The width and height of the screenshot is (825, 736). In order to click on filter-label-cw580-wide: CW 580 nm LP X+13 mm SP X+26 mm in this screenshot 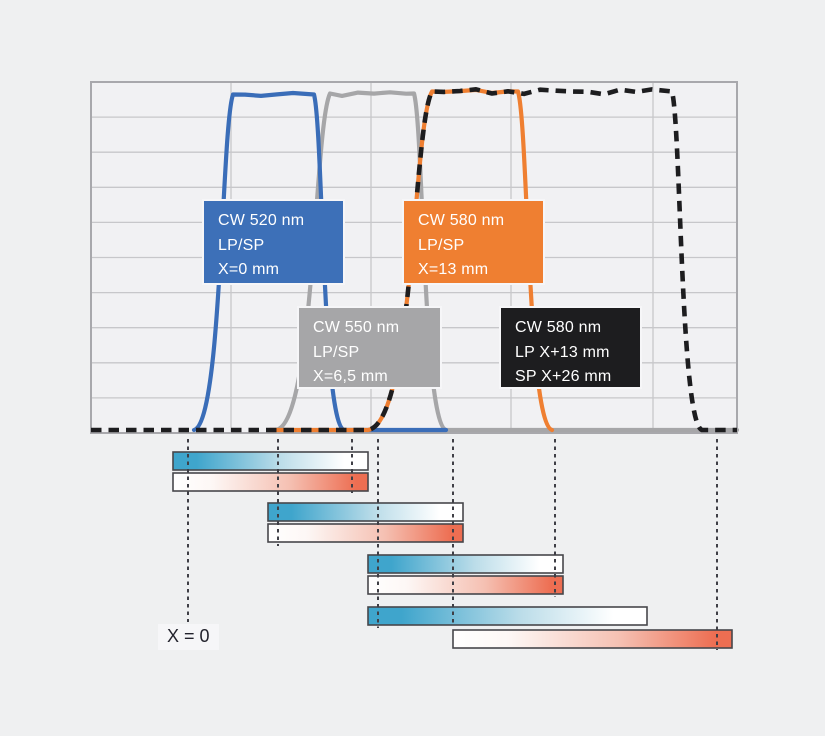, I will do `click(570, 347)`.